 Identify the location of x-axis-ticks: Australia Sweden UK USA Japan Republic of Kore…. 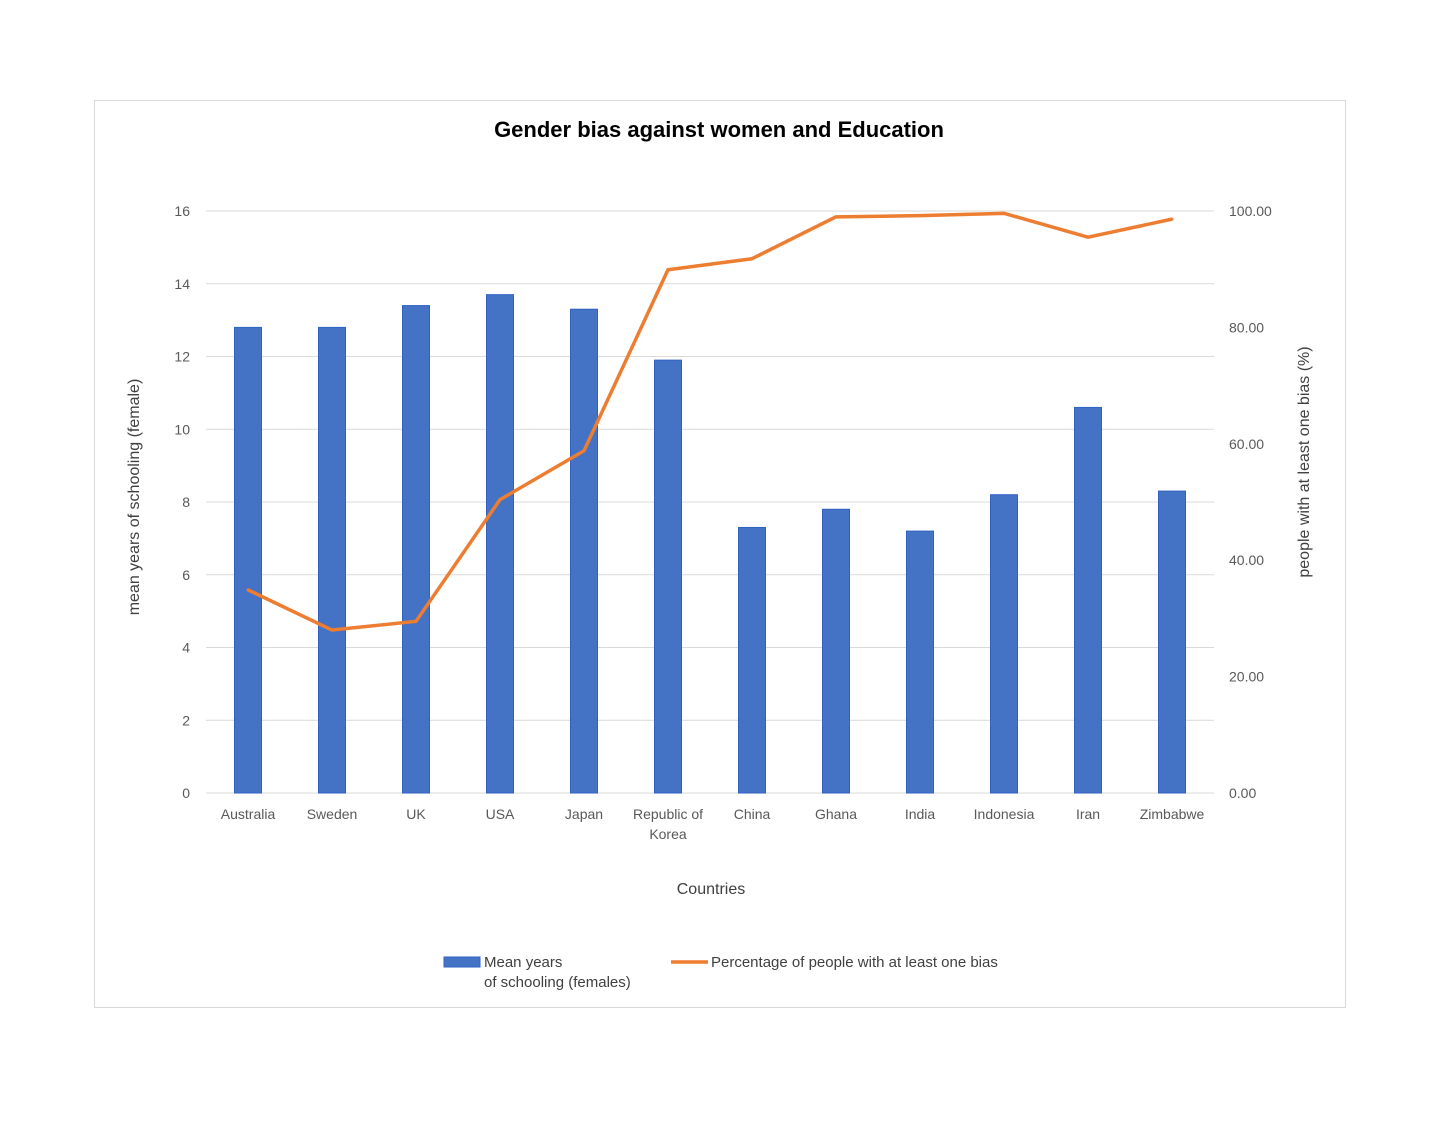
(713, 824).